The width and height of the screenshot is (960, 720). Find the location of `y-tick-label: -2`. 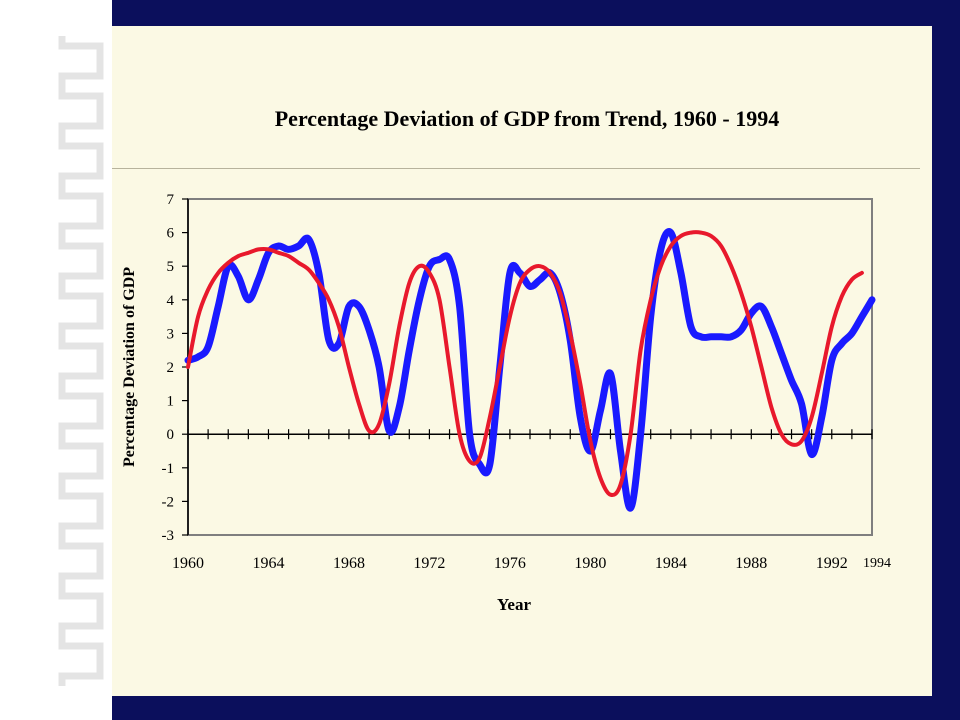

y-tick-label: -2 is located at coordinates (168, 502).